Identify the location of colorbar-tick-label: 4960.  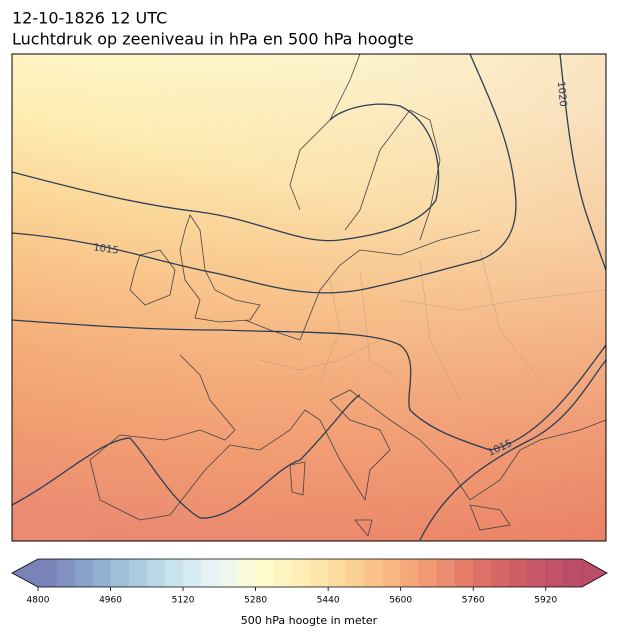
(110, 601).